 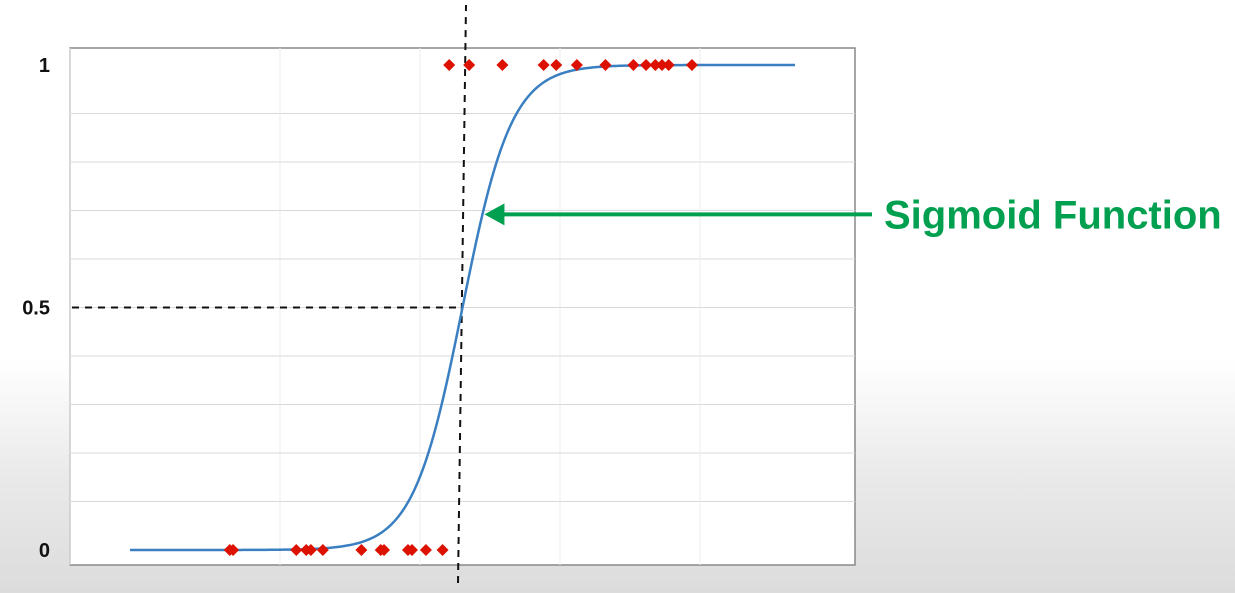 I want to click on y-tick-label: 1, so click(x=44, y=66).